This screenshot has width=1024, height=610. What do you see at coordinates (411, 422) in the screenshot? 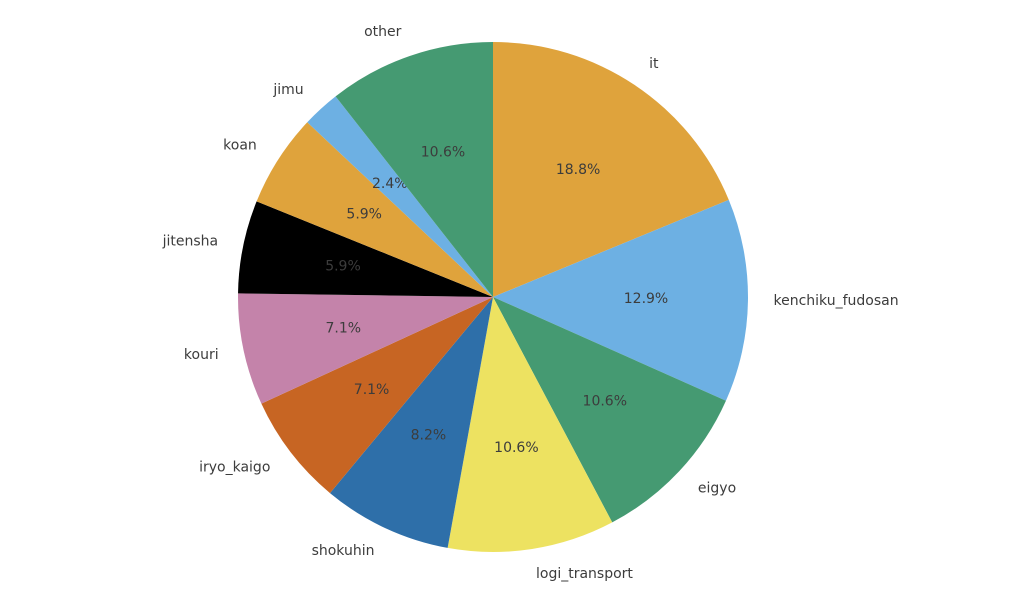
I see `pie-slice-shokuhin` at bounding box center [411, 422].